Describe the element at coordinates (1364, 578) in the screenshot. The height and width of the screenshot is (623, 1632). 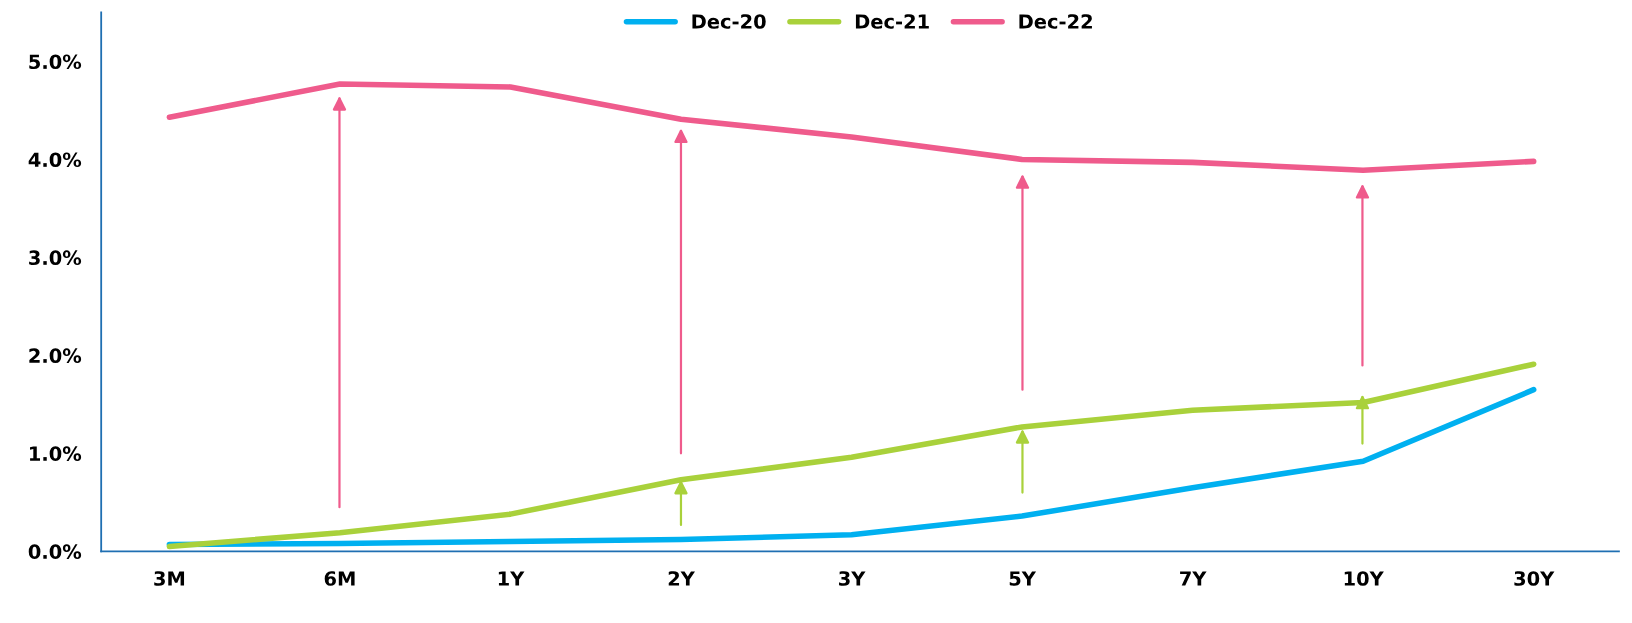
I see `x-tick-label: 10Y` at that location.